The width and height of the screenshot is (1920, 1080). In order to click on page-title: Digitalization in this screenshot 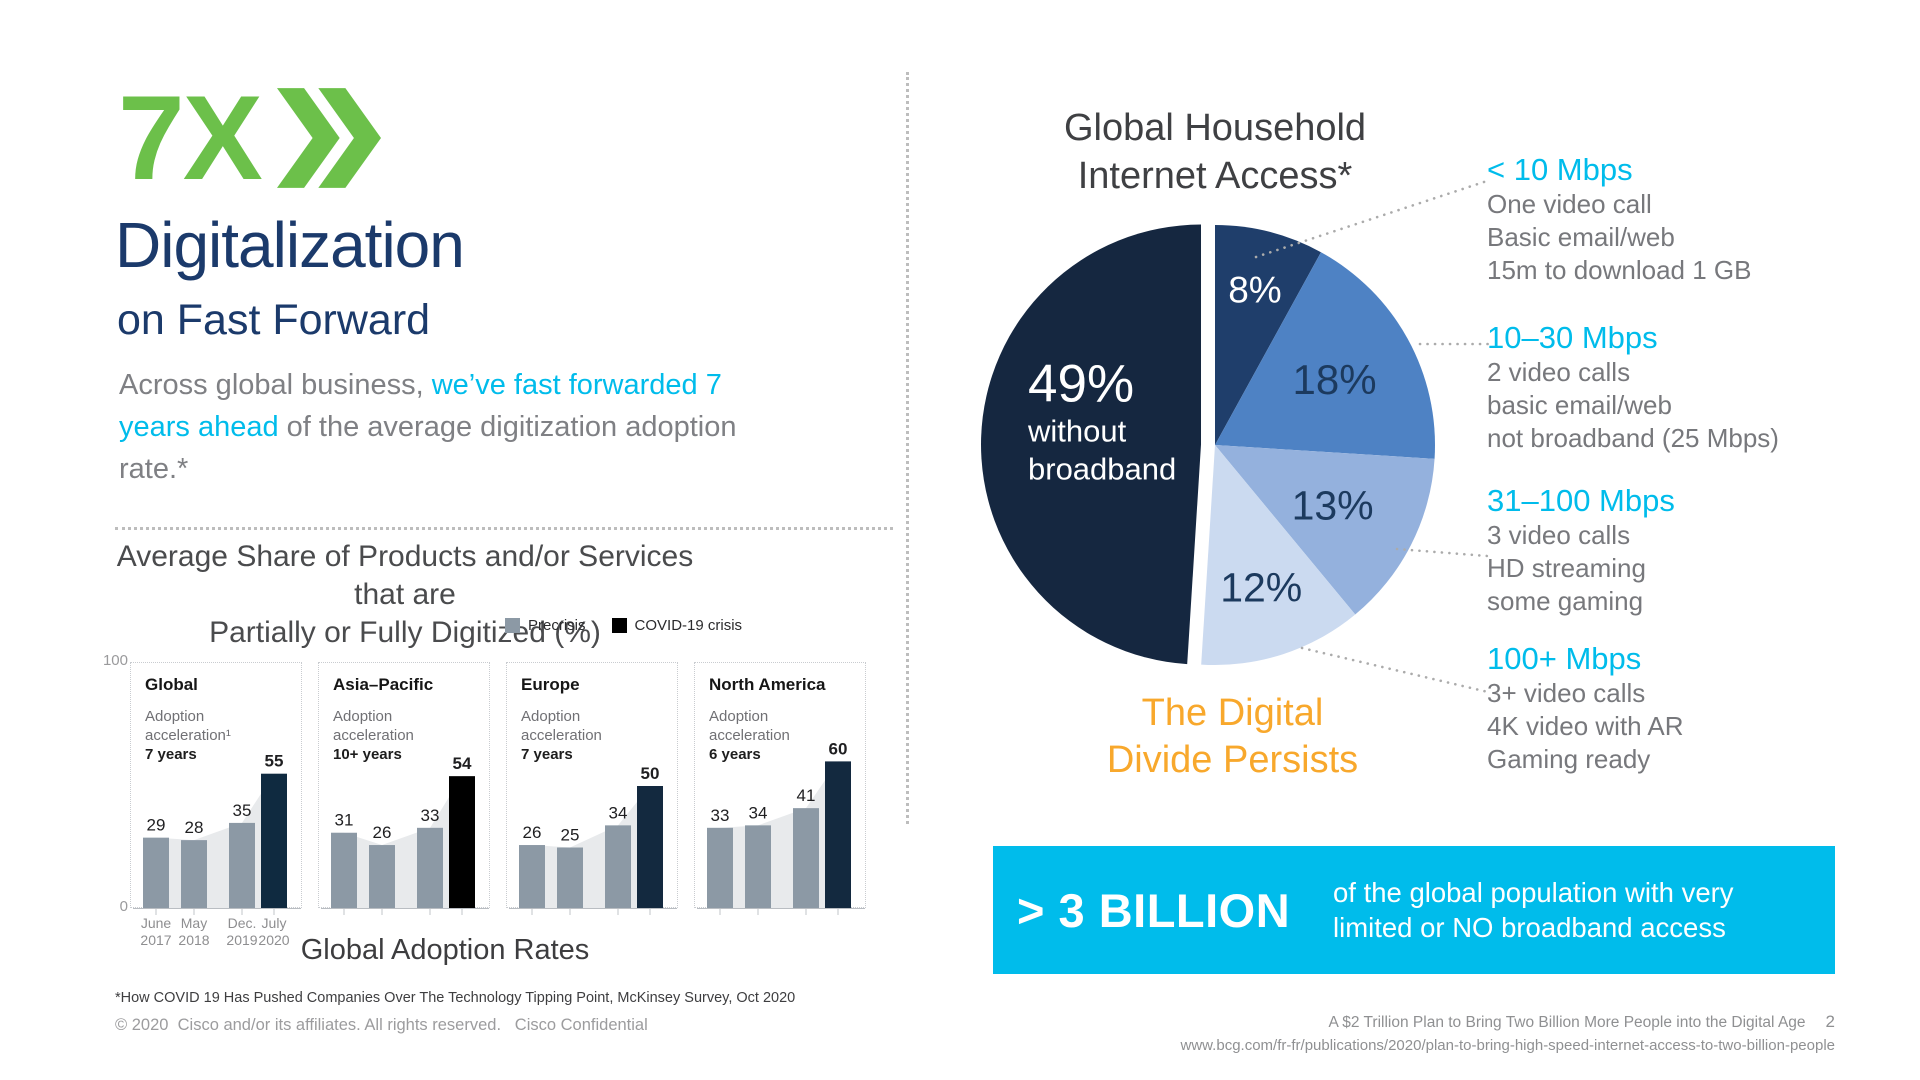, I will do `click(290, 245)`.